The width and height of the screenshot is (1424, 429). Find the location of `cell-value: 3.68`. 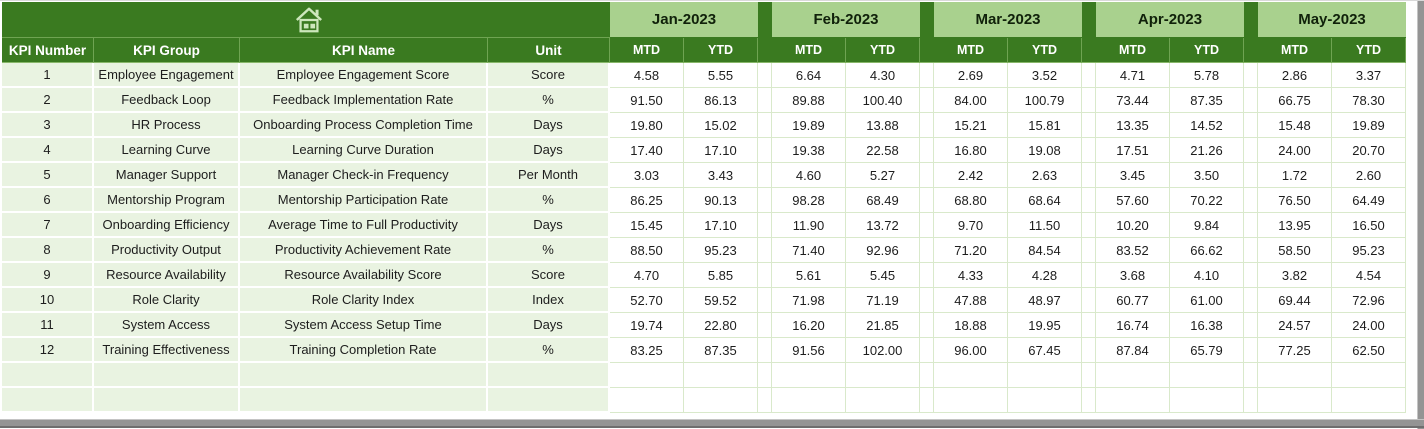

cell-value: 3.68 is located at coordinates (1133, 275).